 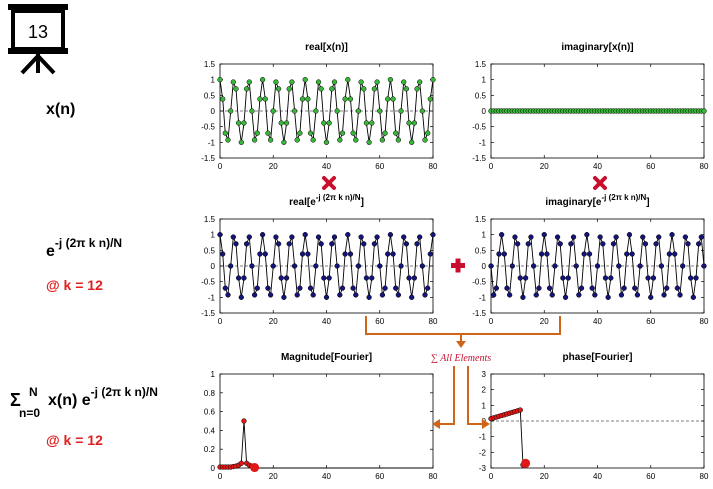 What do you see at coordinates (210, 64) in the screenshot?
I see `y-tick-label: 1.5` at bounding box center [210, 64].